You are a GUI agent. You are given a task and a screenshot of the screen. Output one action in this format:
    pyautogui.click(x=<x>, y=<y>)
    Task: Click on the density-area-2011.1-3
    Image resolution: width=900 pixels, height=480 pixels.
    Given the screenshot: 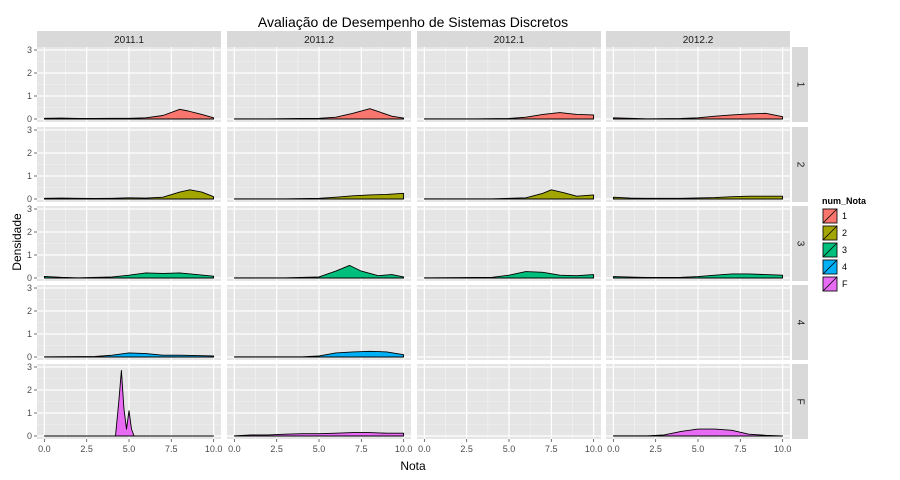 What is the action you would take?
    pyautogui.click(x=129, y=275)
    